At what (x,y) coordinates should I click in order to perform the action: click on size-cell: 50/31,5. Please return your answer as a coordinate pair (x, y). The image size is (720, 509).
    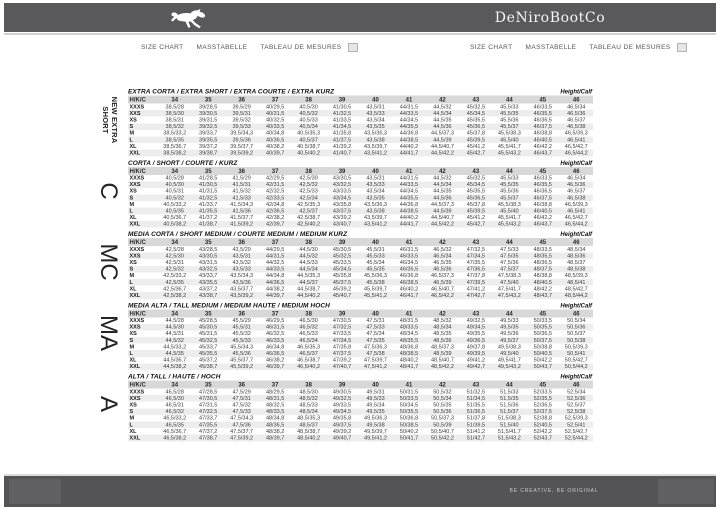
    Looking at the image, I should click on (409, 391).